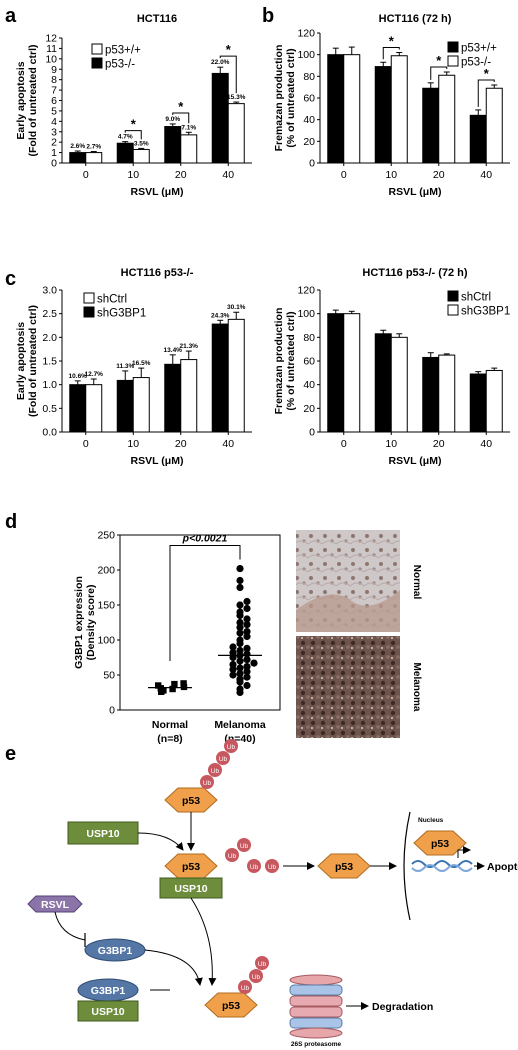  I want to click on rsvl-inhibition-line, so click(70, 926).